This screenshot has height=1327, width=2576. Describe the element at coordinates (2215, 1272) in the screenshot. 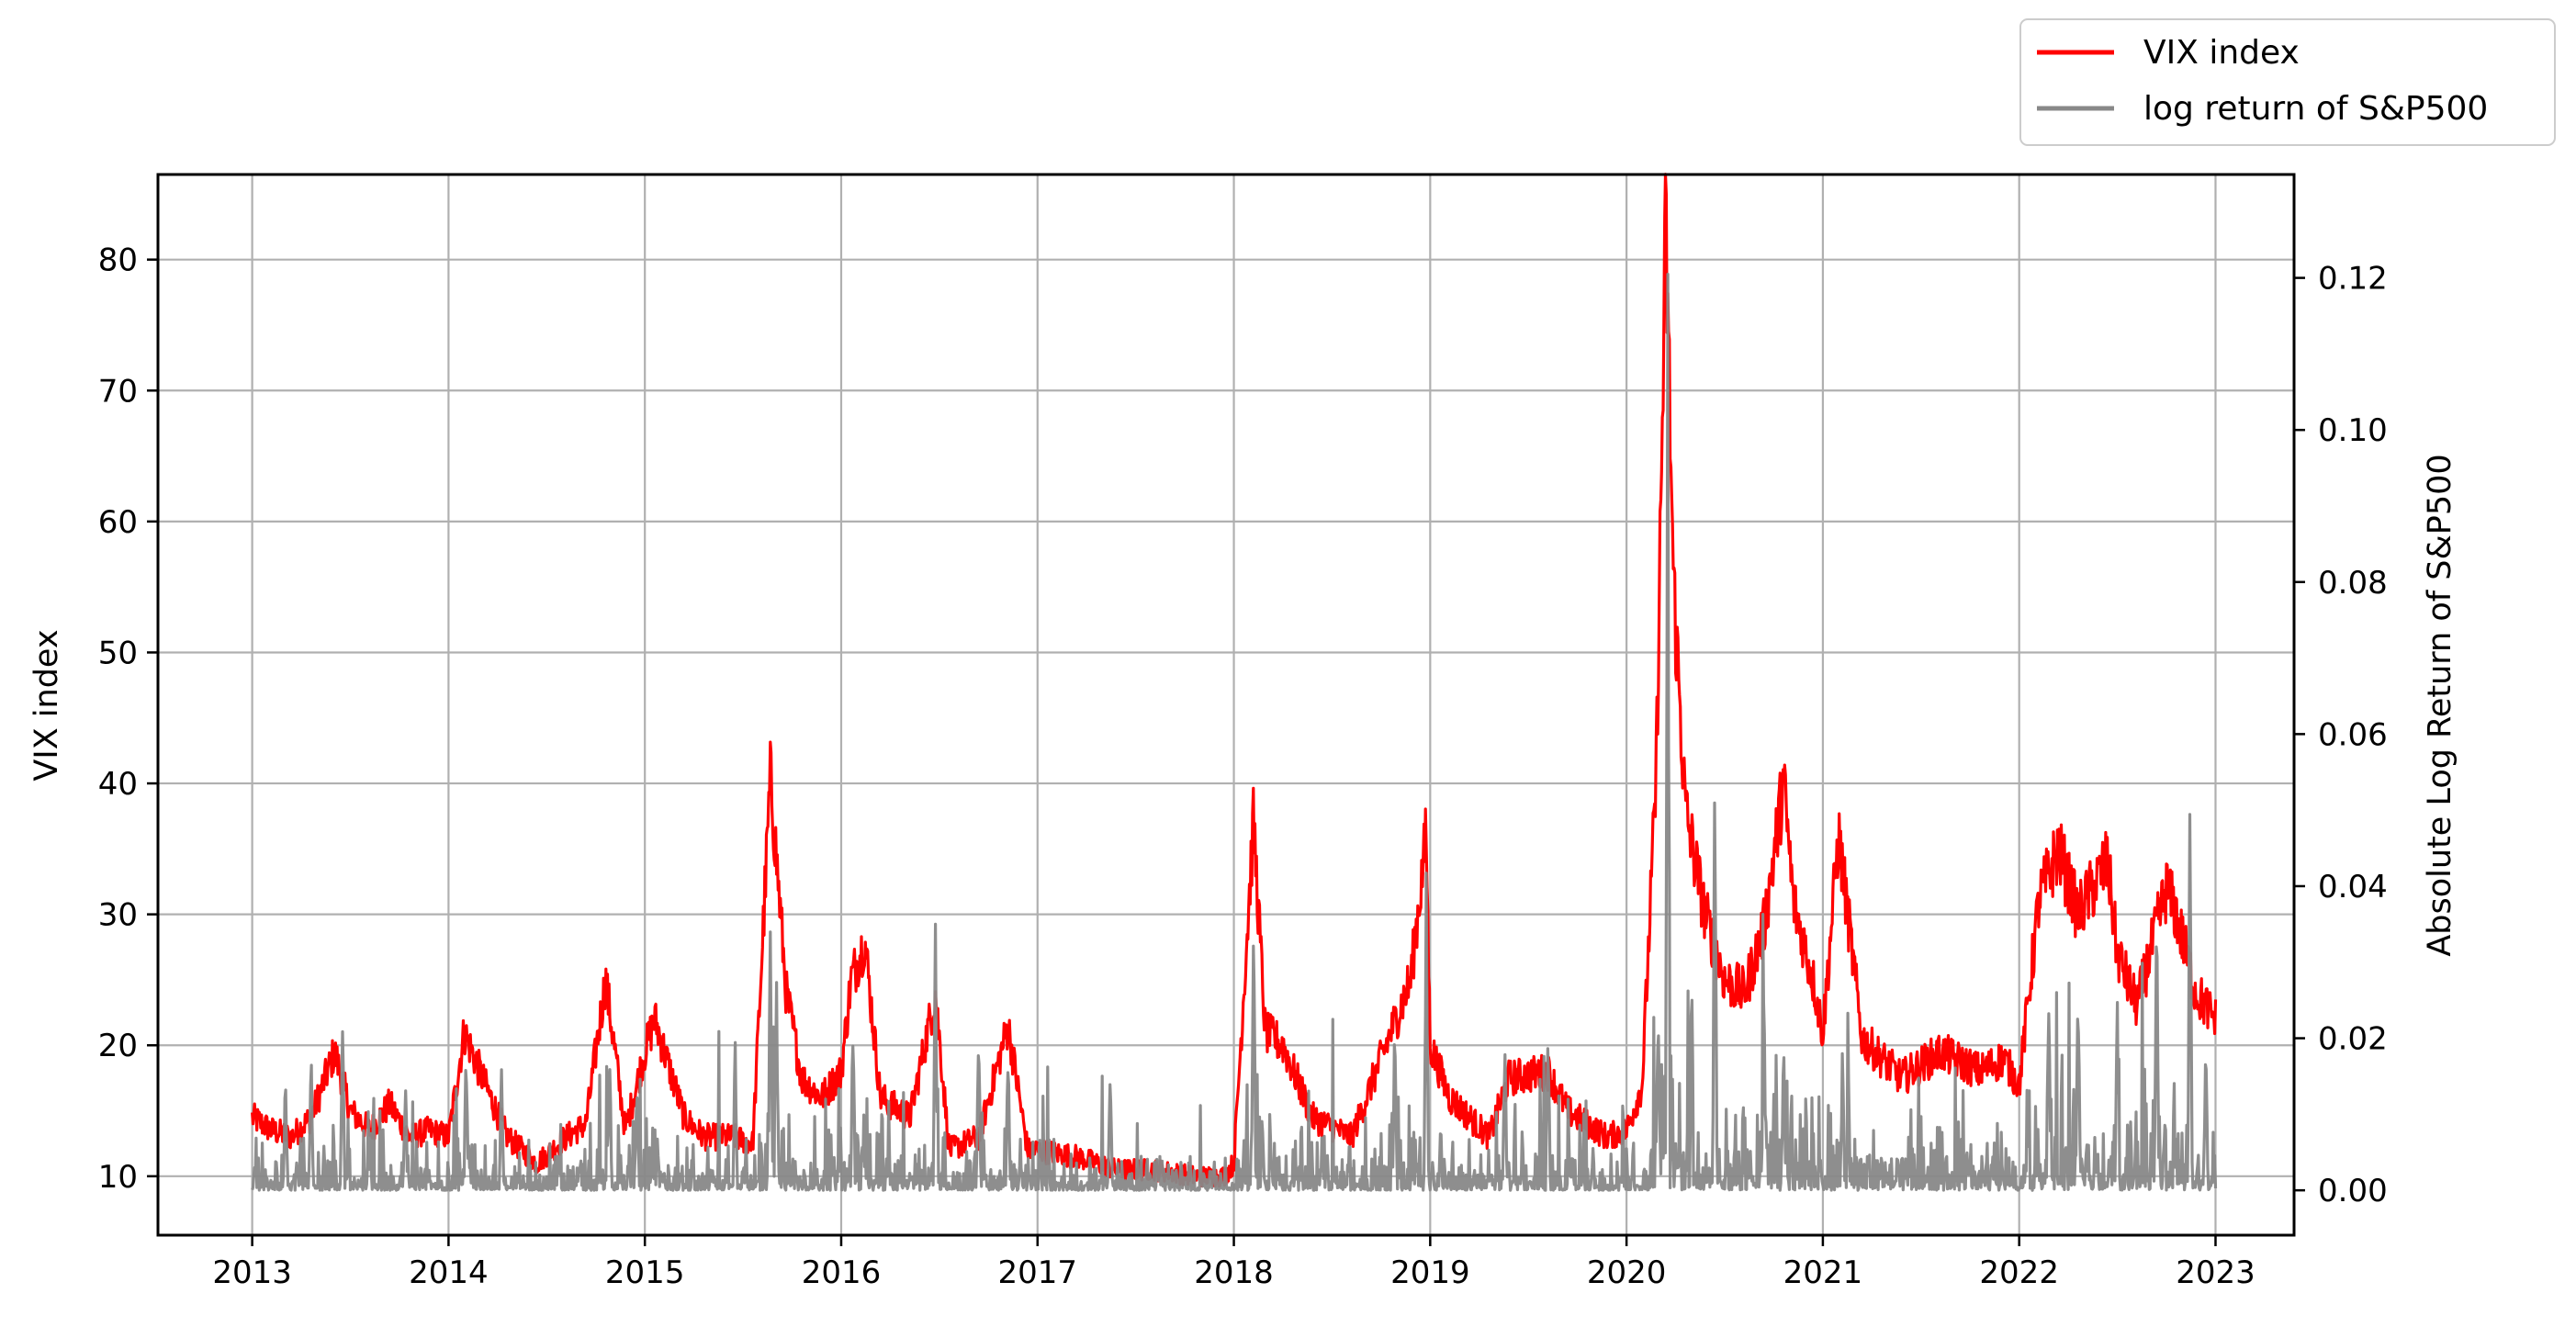

I see `x-tick-label: 2023` at that location.